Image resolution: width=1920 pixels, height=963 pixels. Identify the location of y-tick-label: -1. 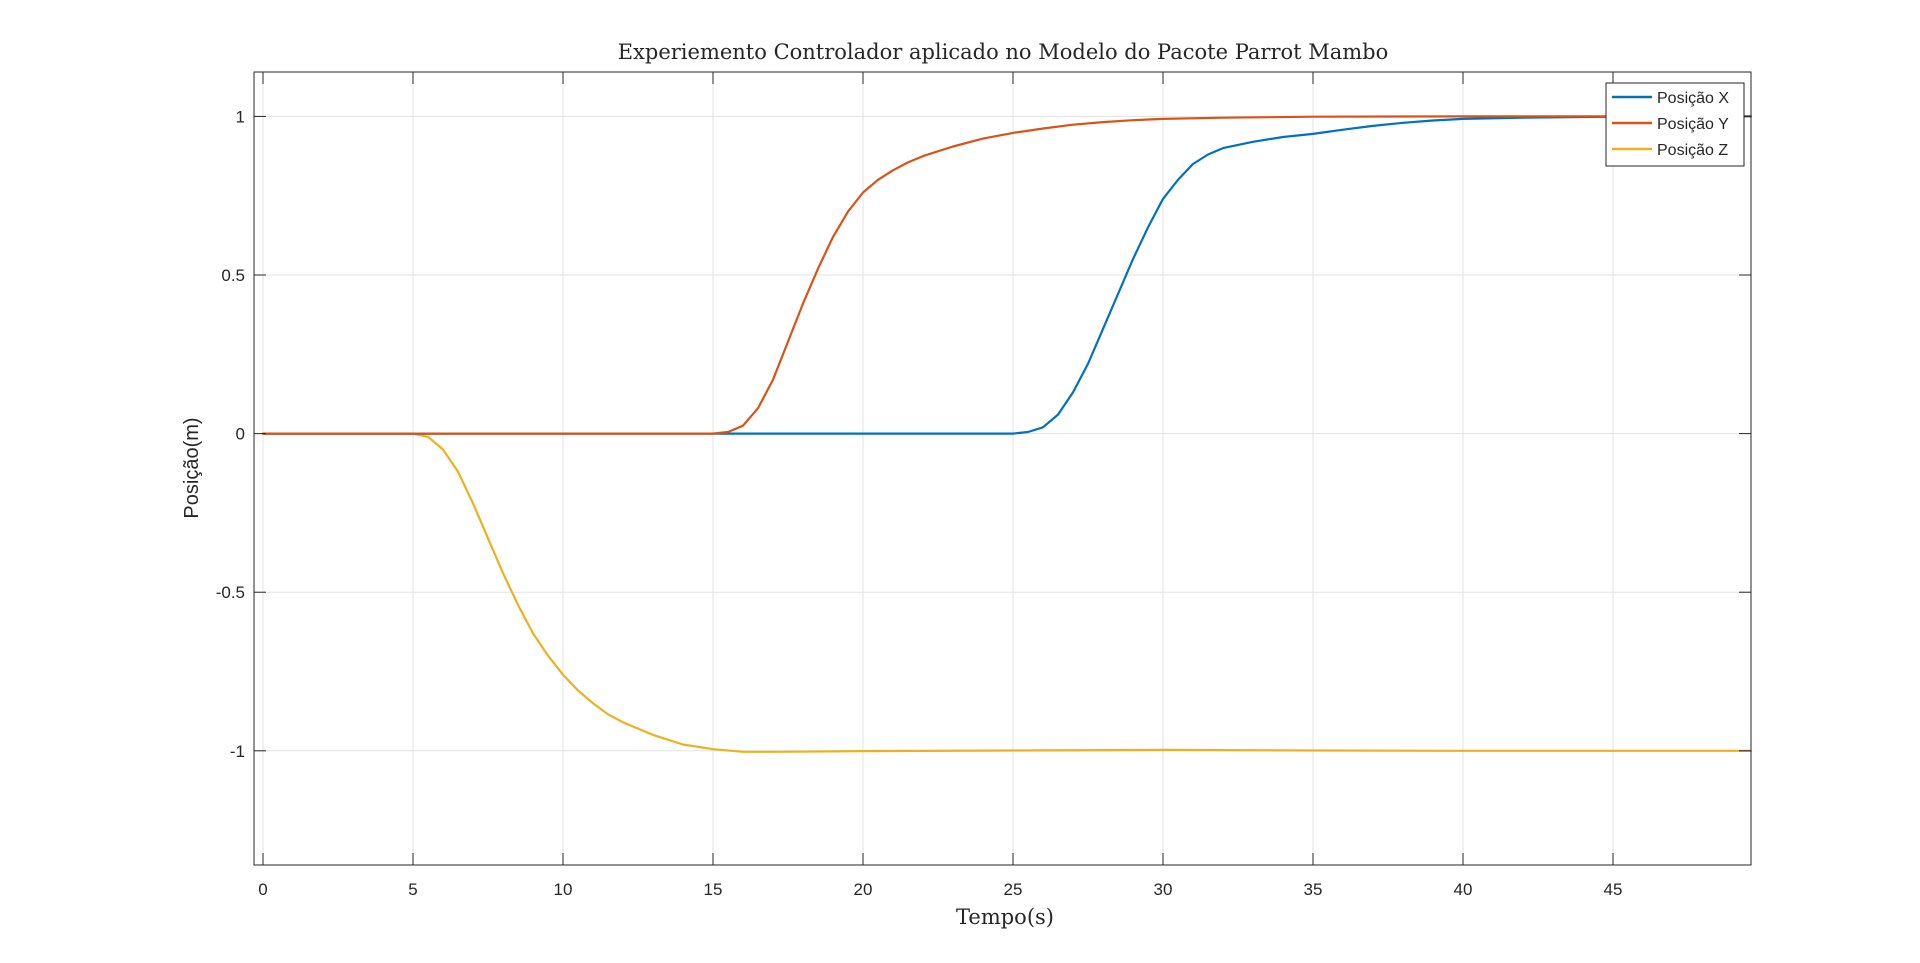
(237, 751).